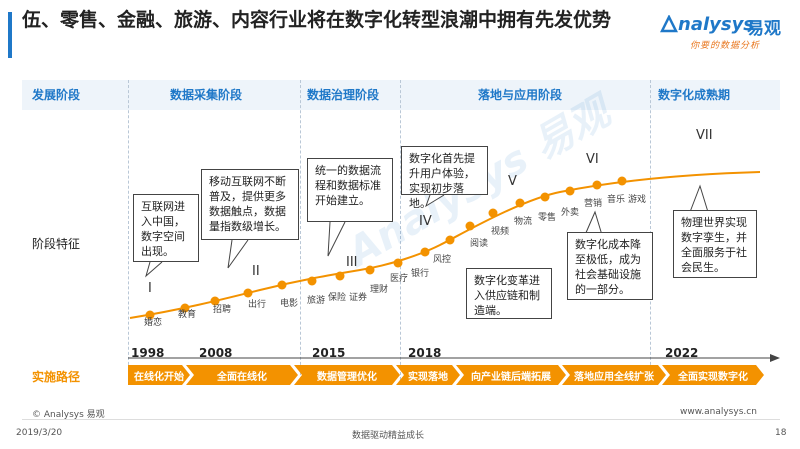 The image size is (800, 449). Describe the element at coordinates (159, 375) in the screenshot. I see `path-step-1: 在线化开始` at that location.